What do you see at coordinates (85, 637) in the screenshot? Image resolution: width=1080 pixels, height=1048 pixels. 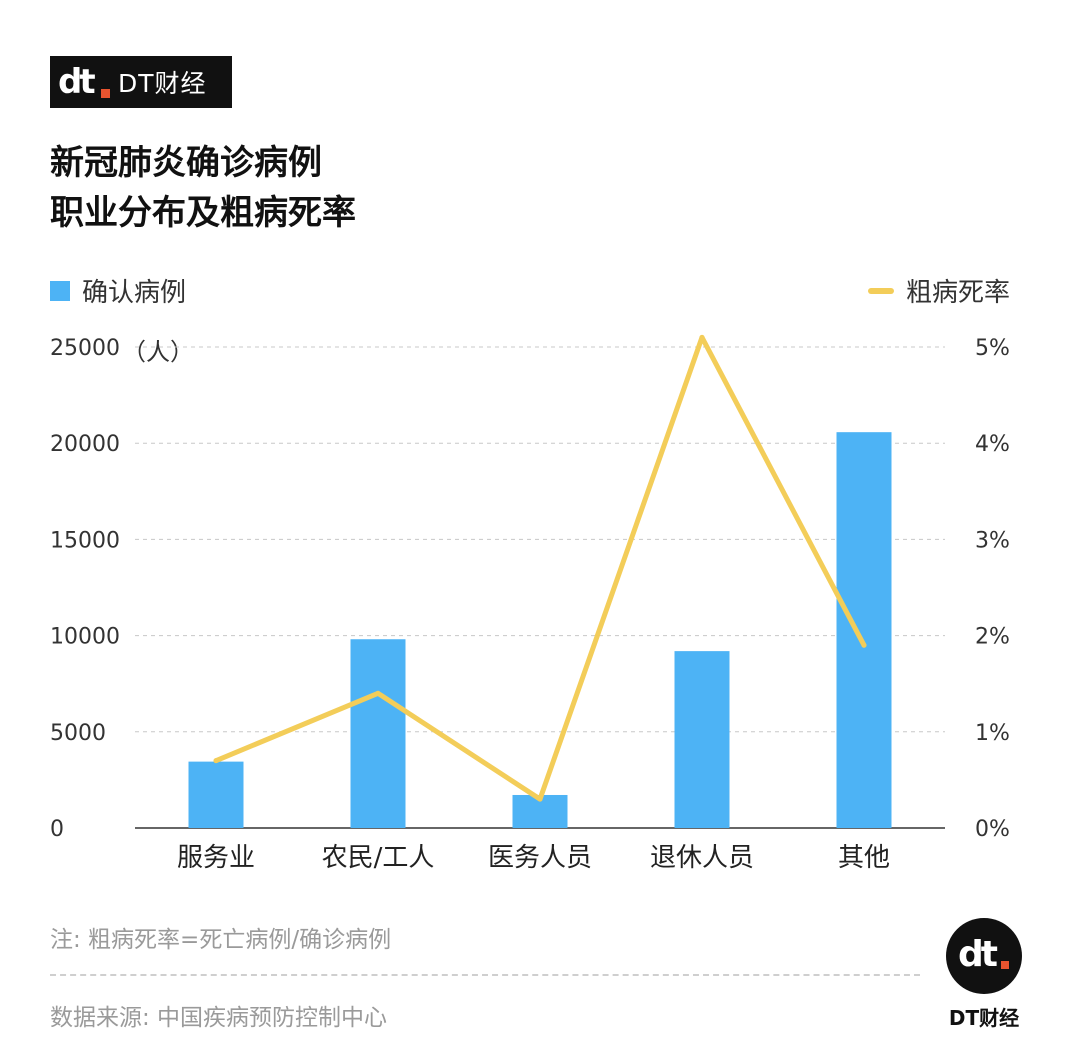 I see `left-axis-tick: 10000` at bounding box center [85, 637].